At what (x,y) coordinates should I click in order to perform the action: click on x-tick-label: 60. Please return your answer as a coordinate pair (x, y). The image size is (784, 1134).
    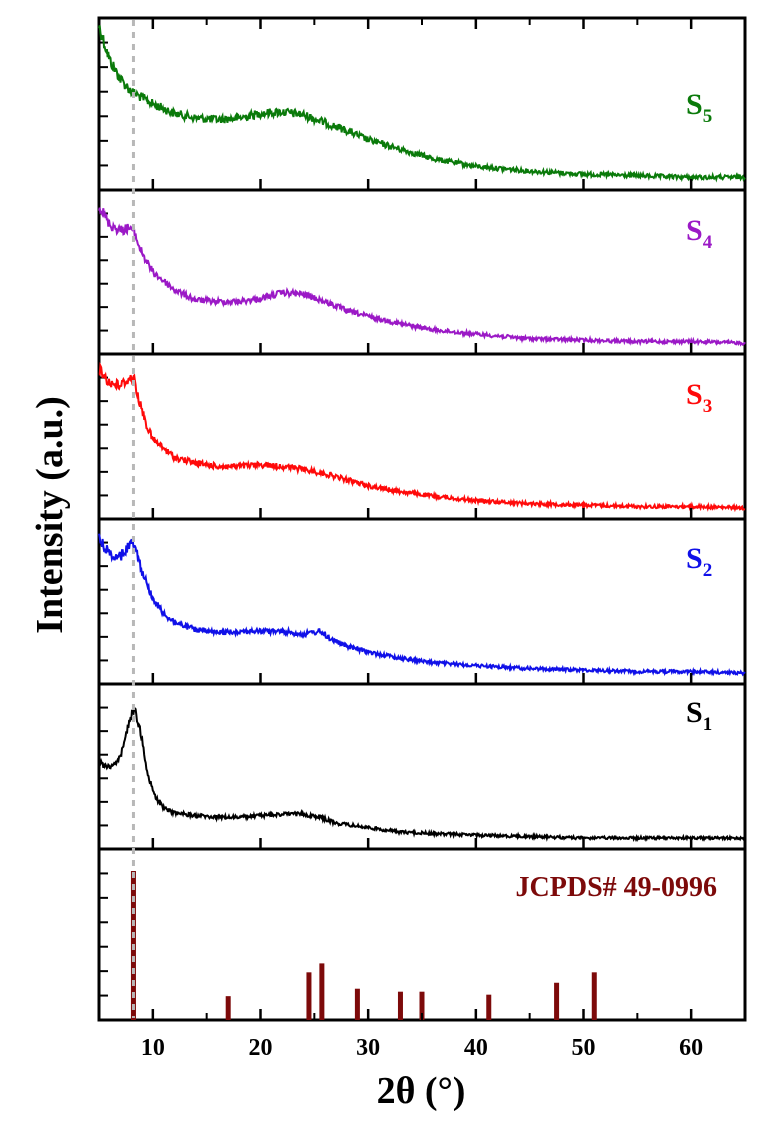
    Looking at the image, I should click on (691, 1048).